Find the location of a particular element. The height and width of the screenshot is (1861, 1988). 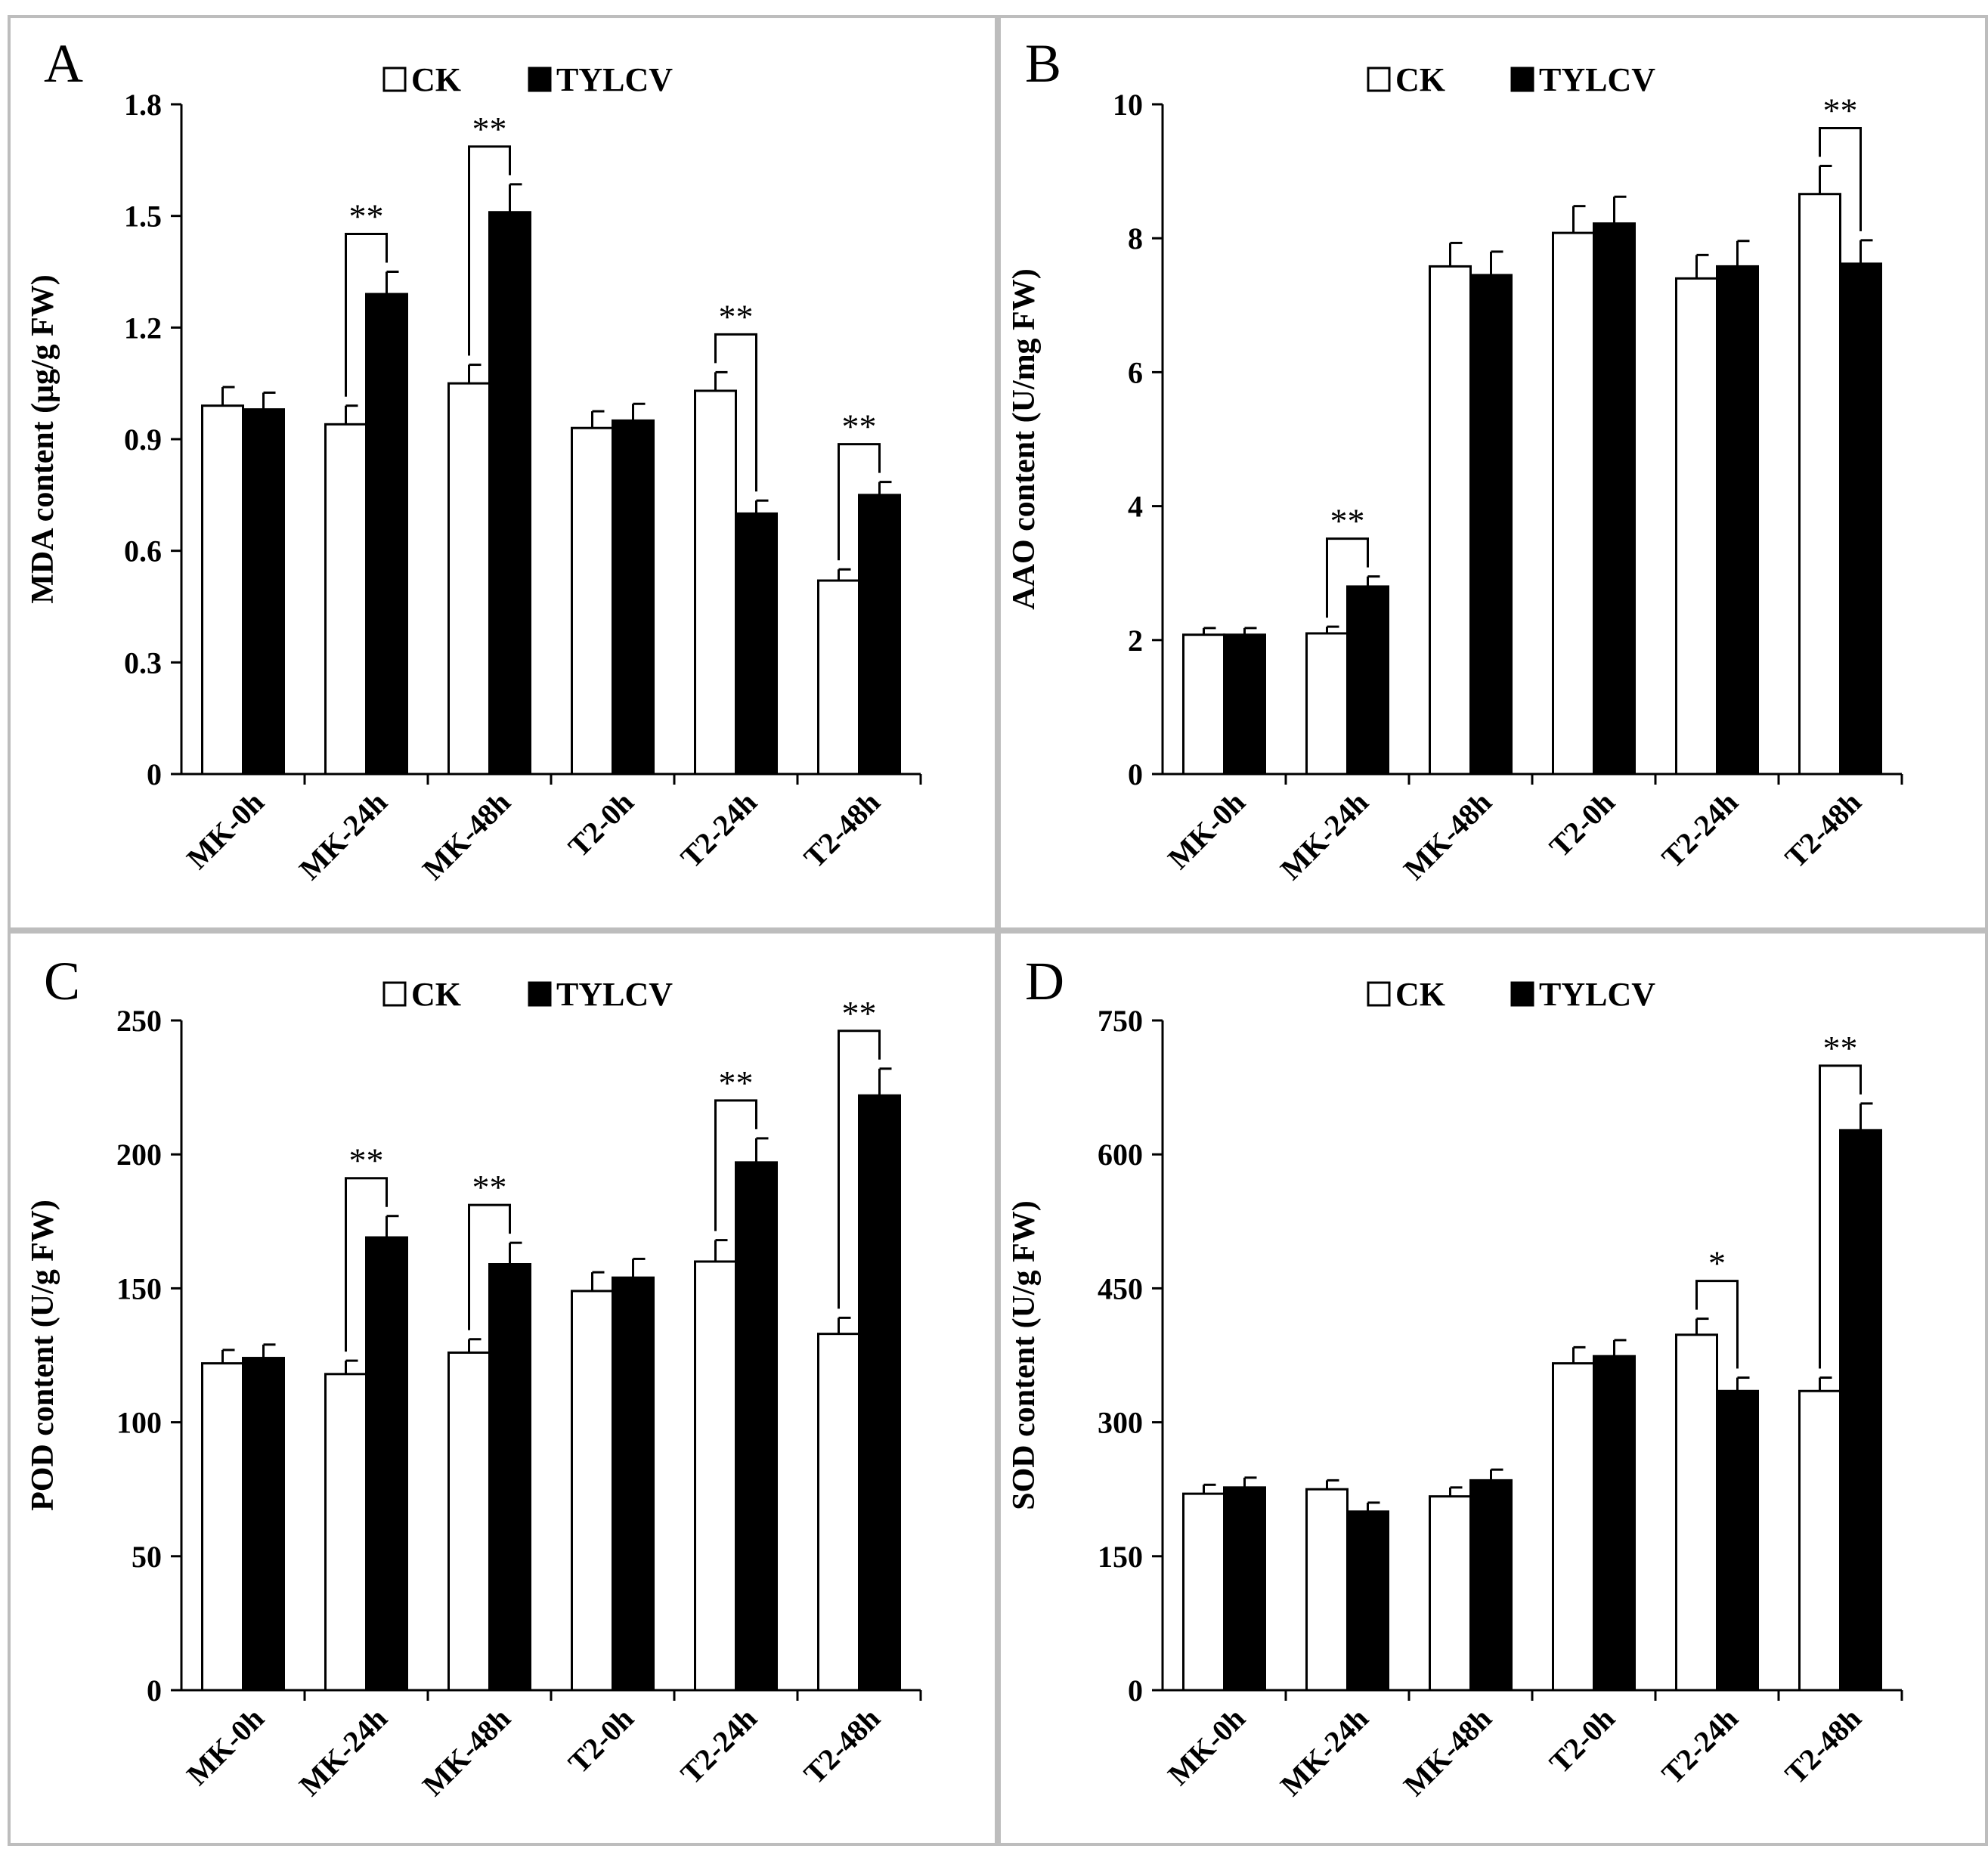

y-axis-label: POD content (U/g FW) is located at coordinates (43, 1355).